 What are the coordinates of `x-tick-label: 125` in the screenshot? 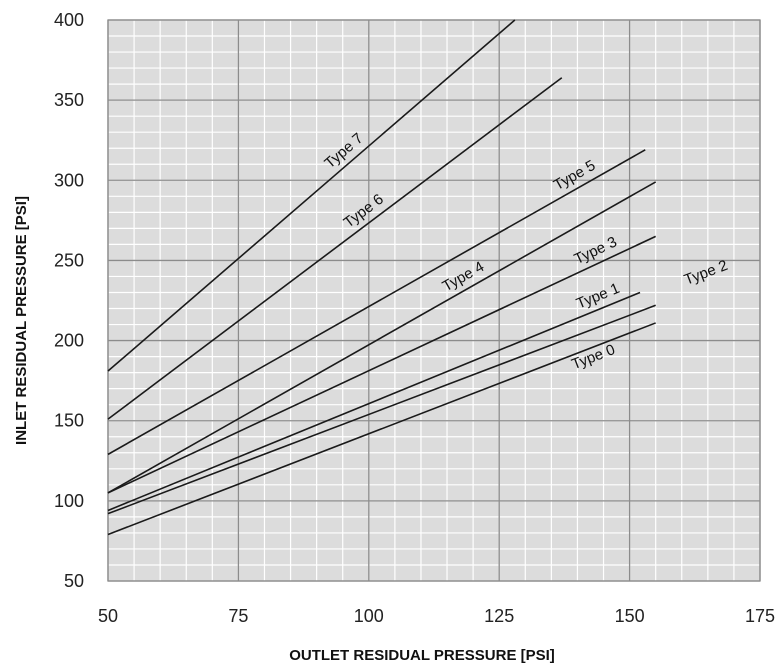 It's located at (499, 616).